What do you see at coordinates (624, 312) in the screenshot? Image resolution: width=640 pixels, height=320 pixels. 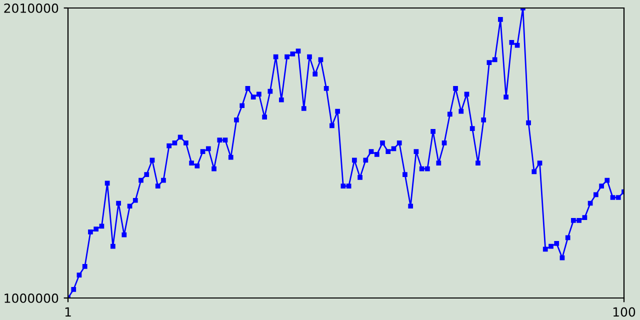 I see `x-tick-label: 100` at bounding box center [624, 312].